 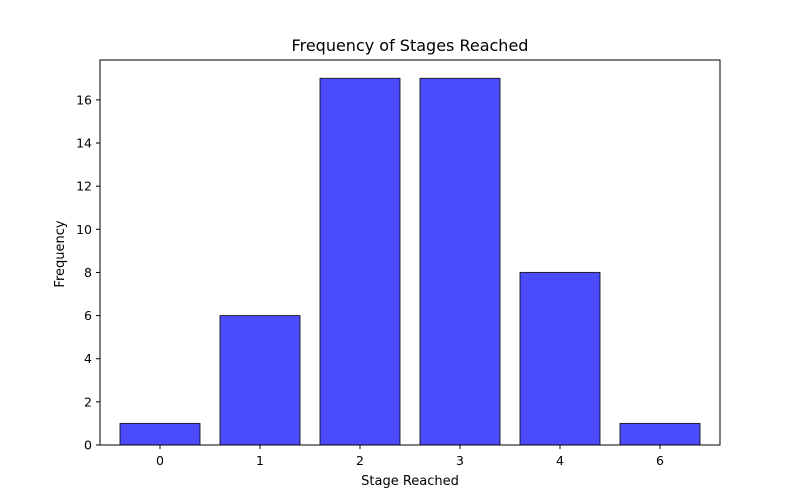 What do you see at coordinates (84, 143) in the screenshot?
I see `y-tick-label: 14` at bounding box center [84, 143].